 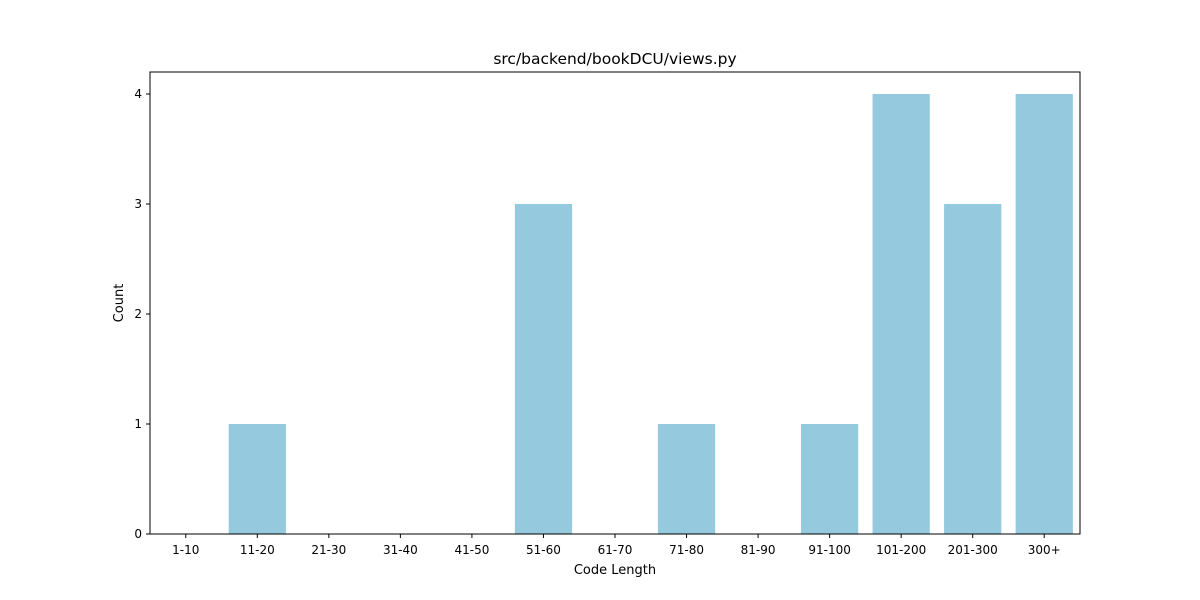 What do you see at coordinates (829, 550) in the screenshot?
I see `x-tick-label: 91-100` at bounding box center [829, 550].